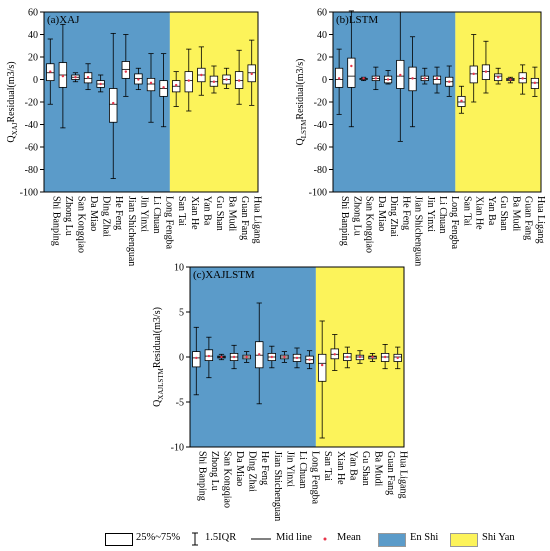  I want to click on legend-shi-yan-label: Shi Yan, so click(498, 537).